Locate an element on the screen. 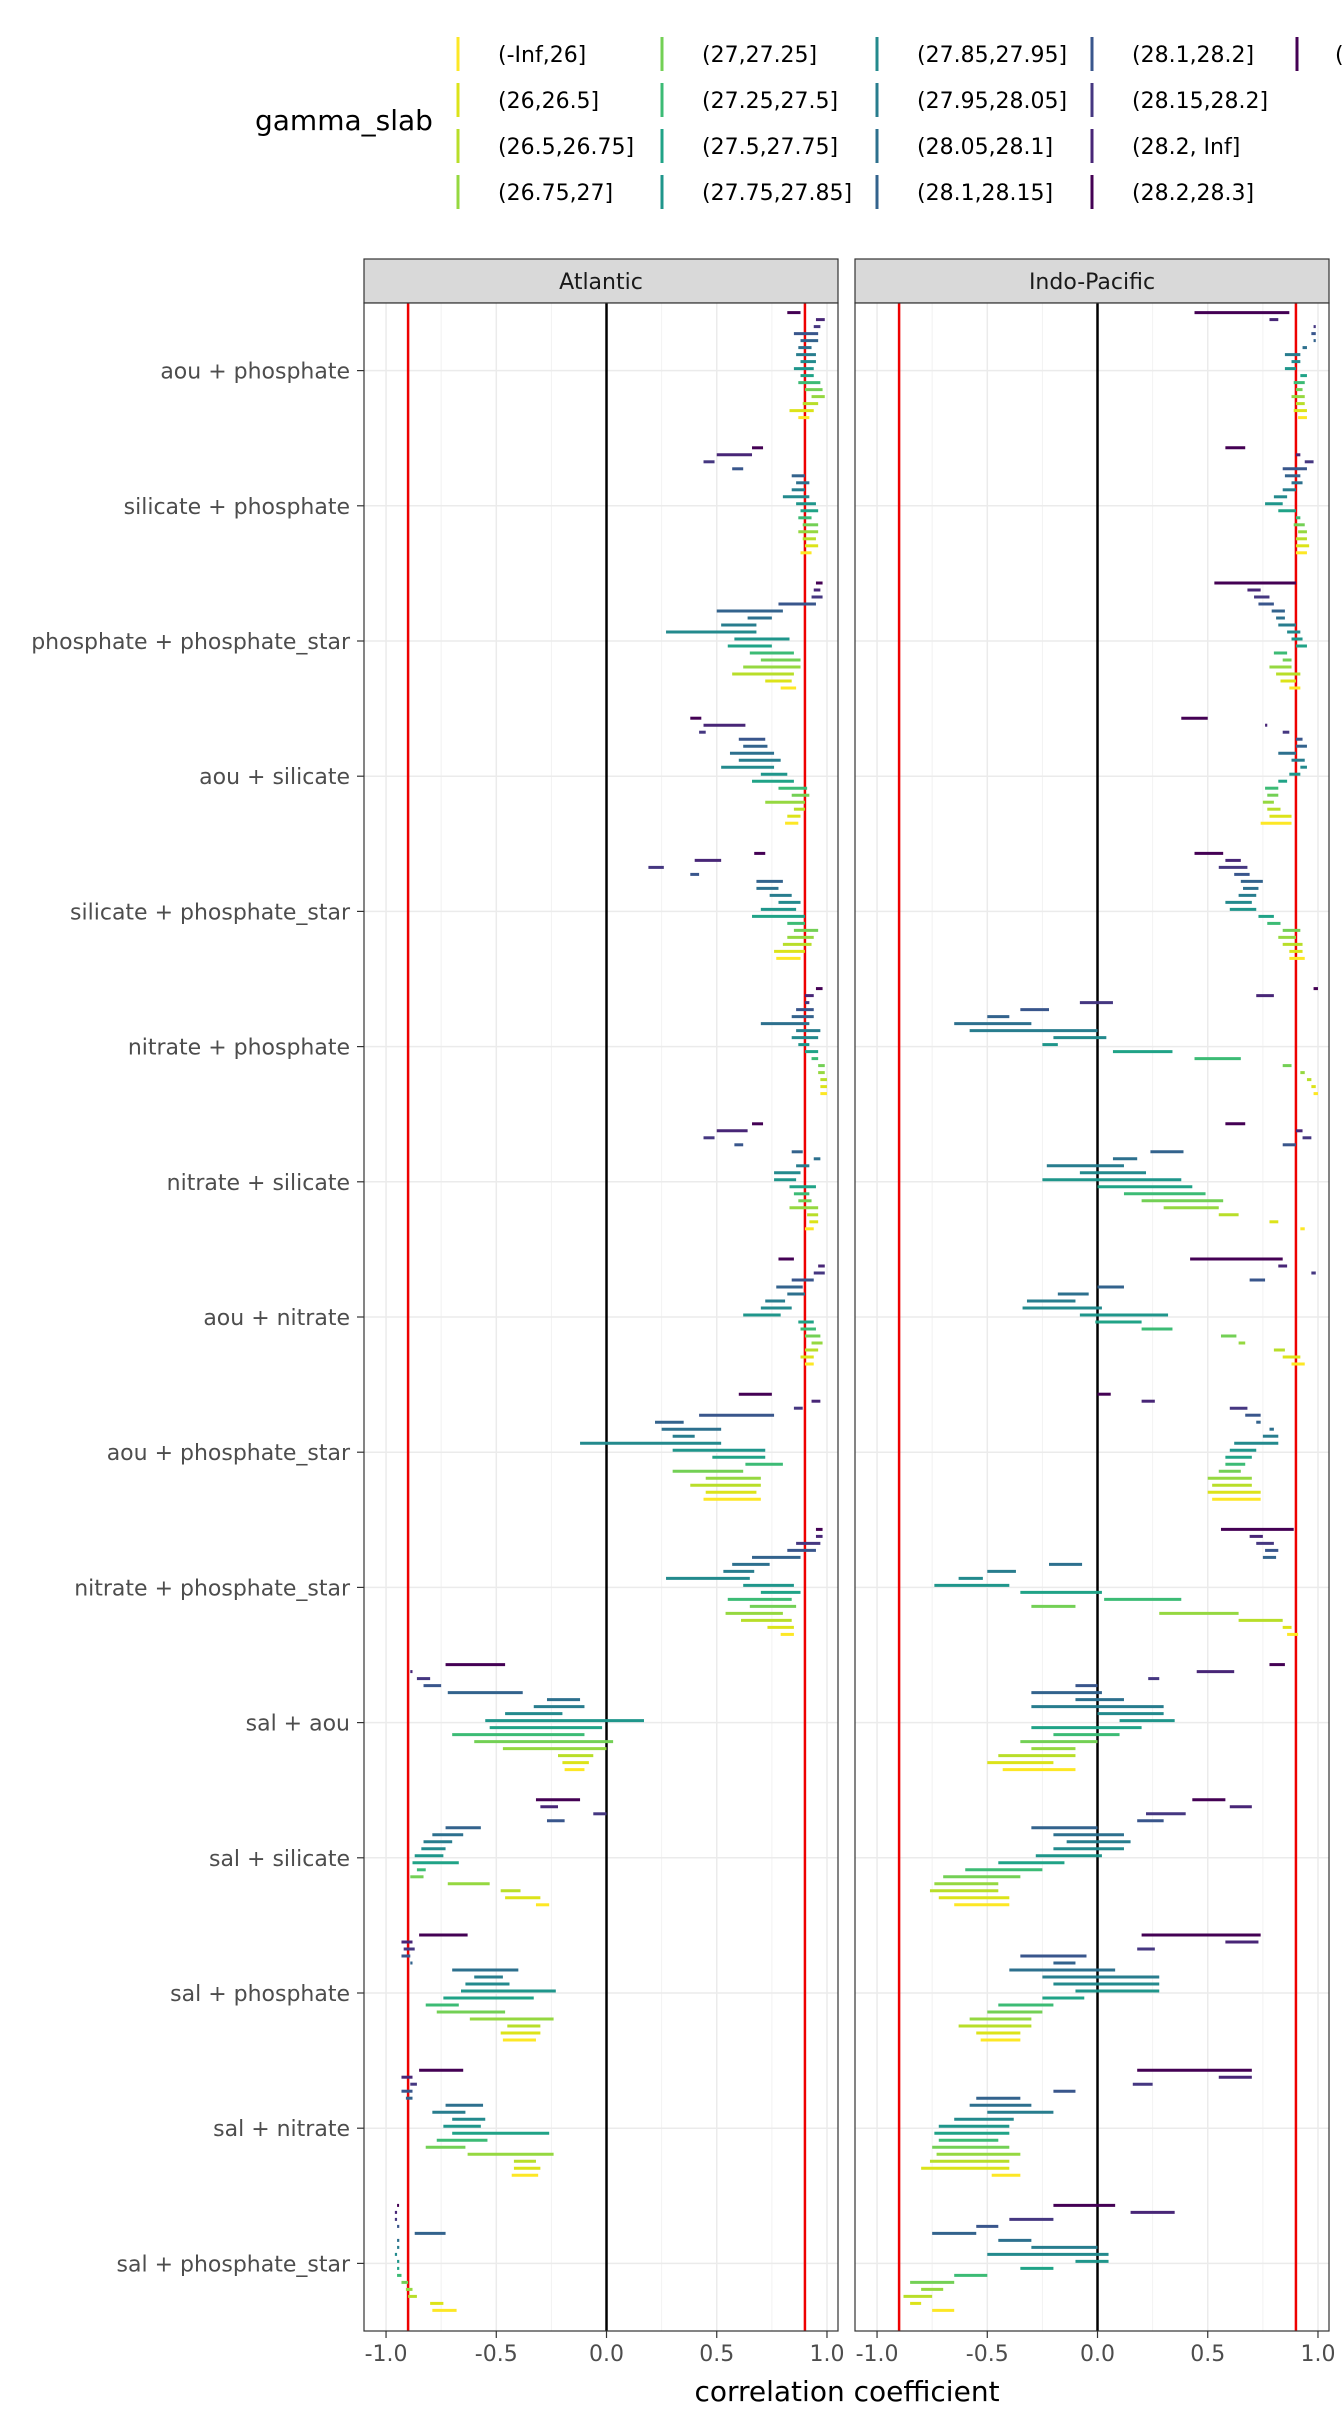  y-tick-label: nitrate + phosphate_star is located at coordinates (212, 1588).